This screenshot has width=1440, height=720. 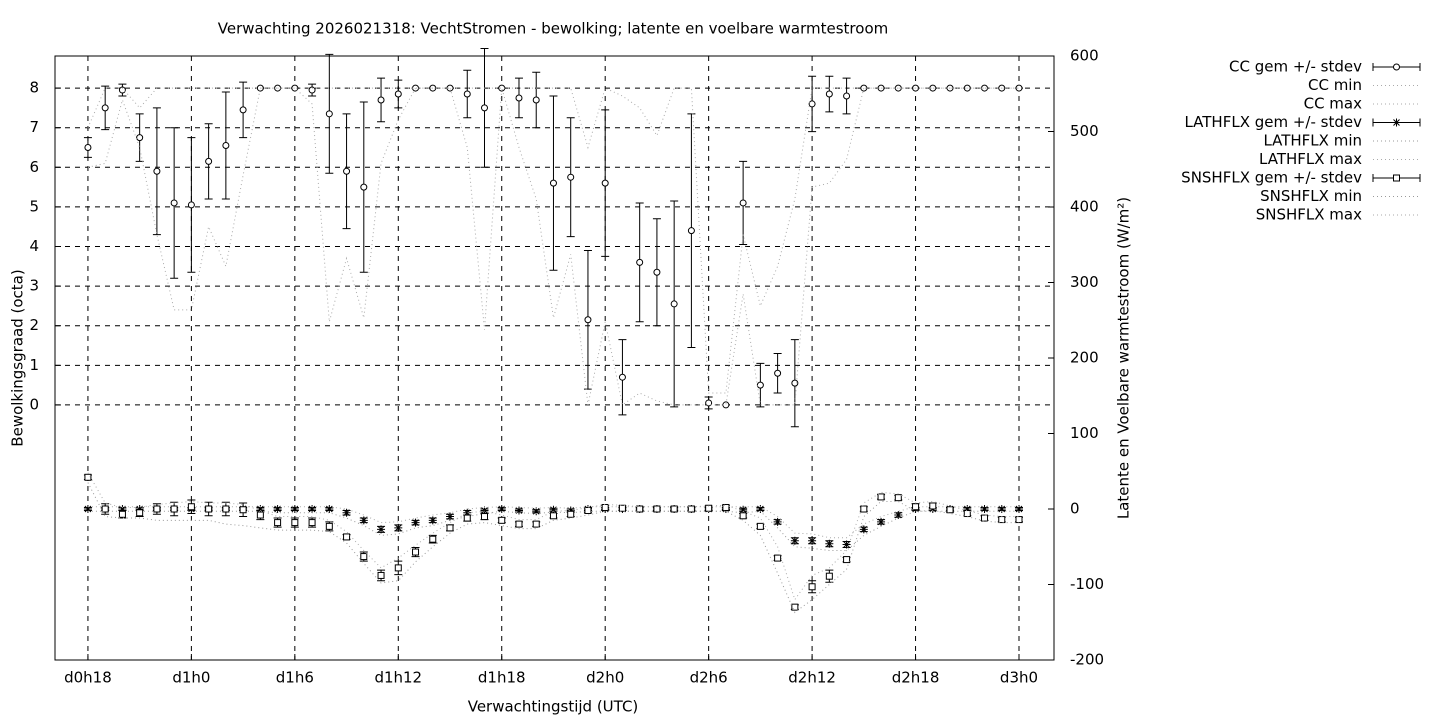 I want to click on legend-marker, so click(x=1396, y=122).